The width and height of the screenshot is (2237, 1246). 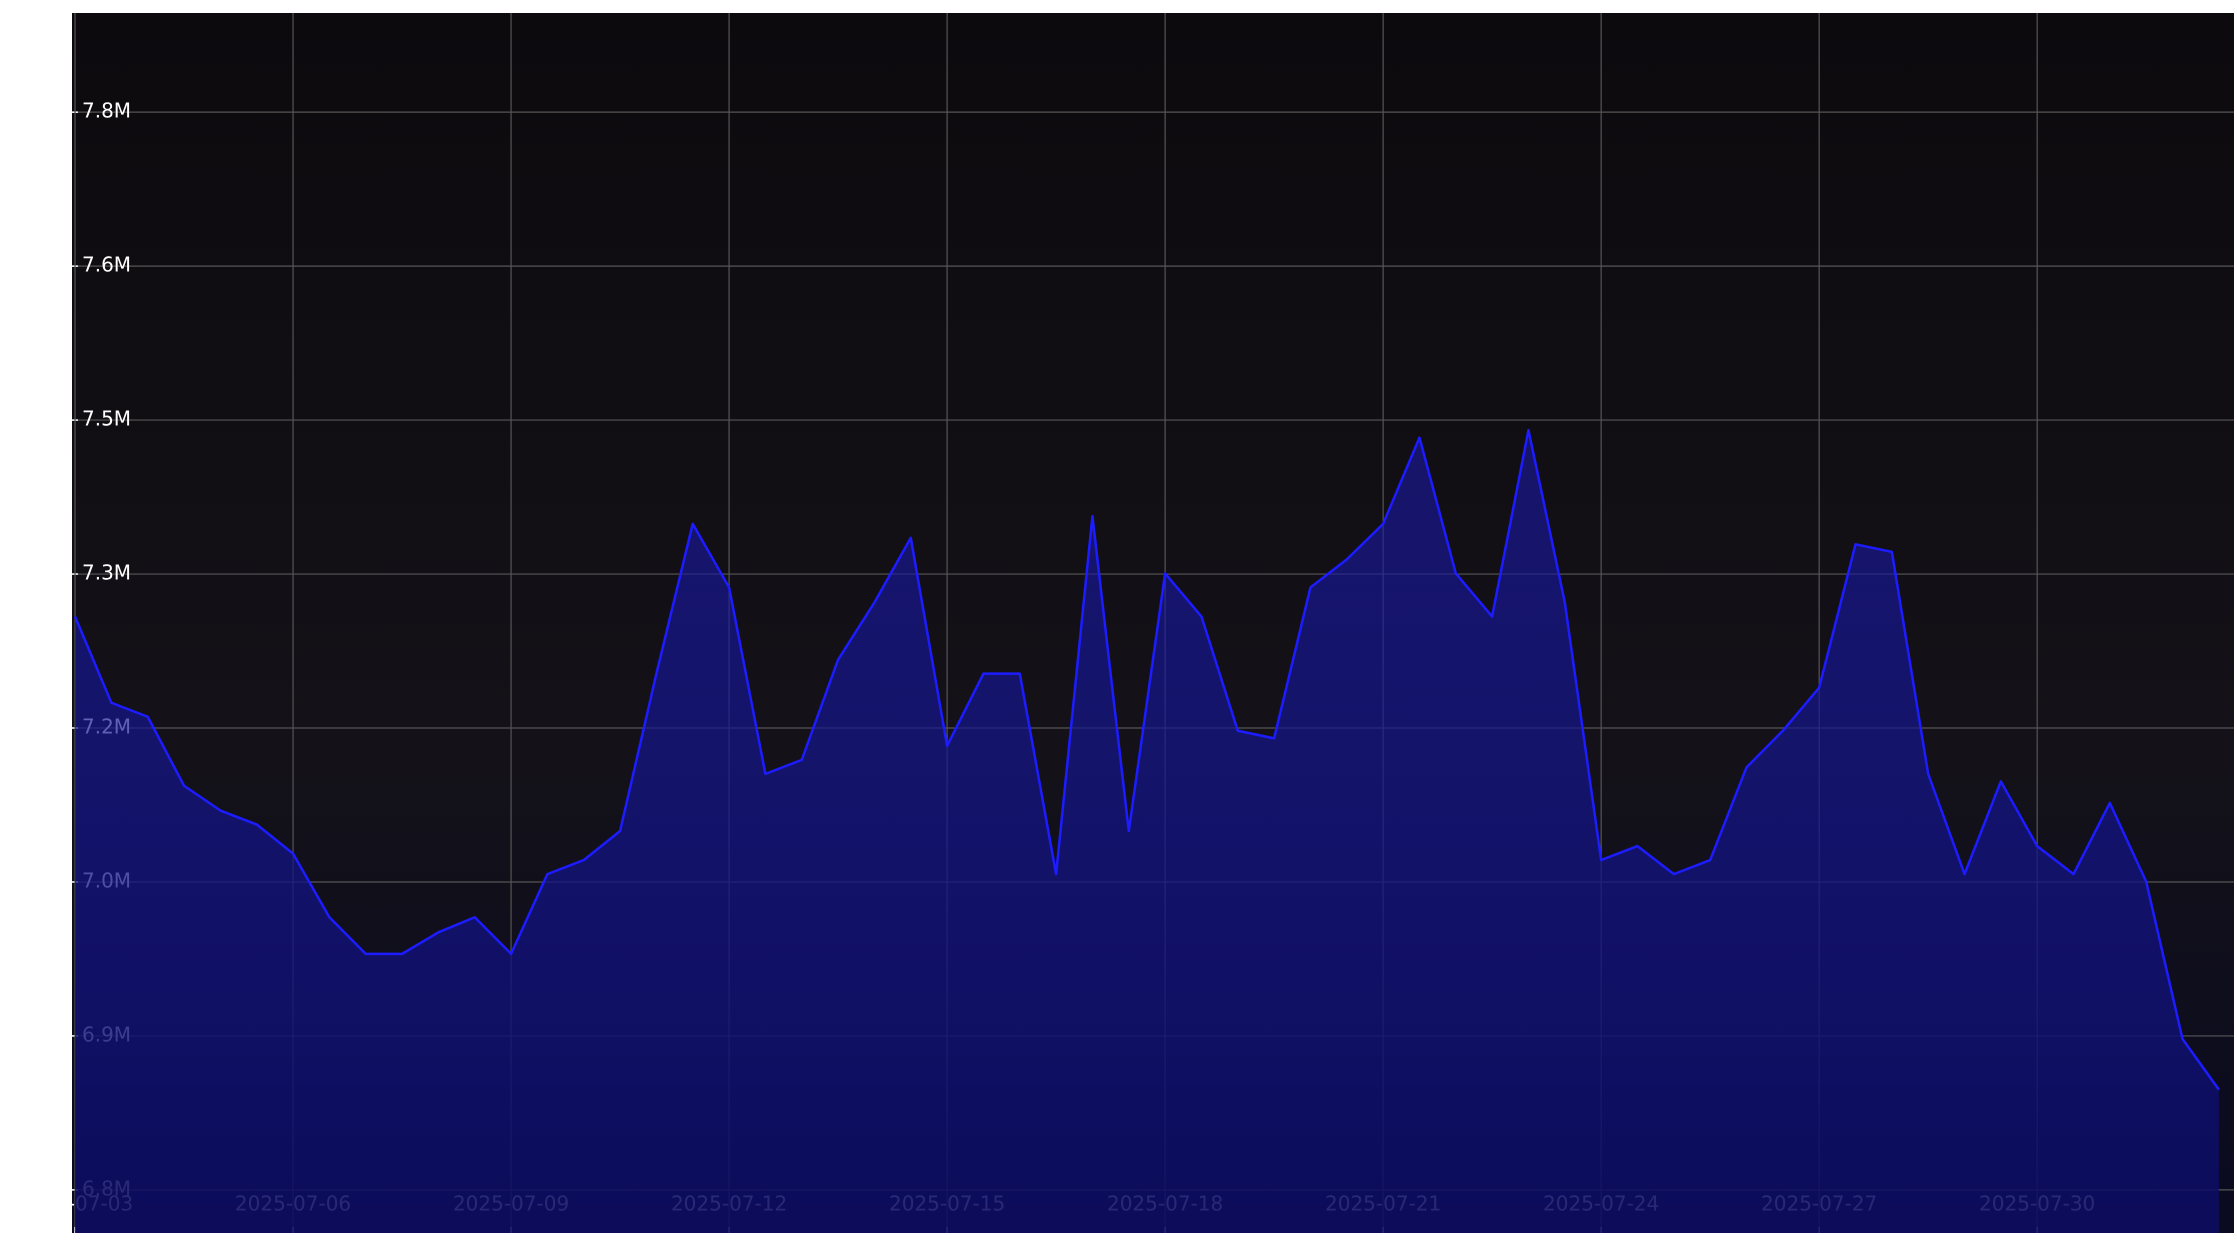 I want to click on y-tick-label: 7.8M, so click(x=106, y=111).